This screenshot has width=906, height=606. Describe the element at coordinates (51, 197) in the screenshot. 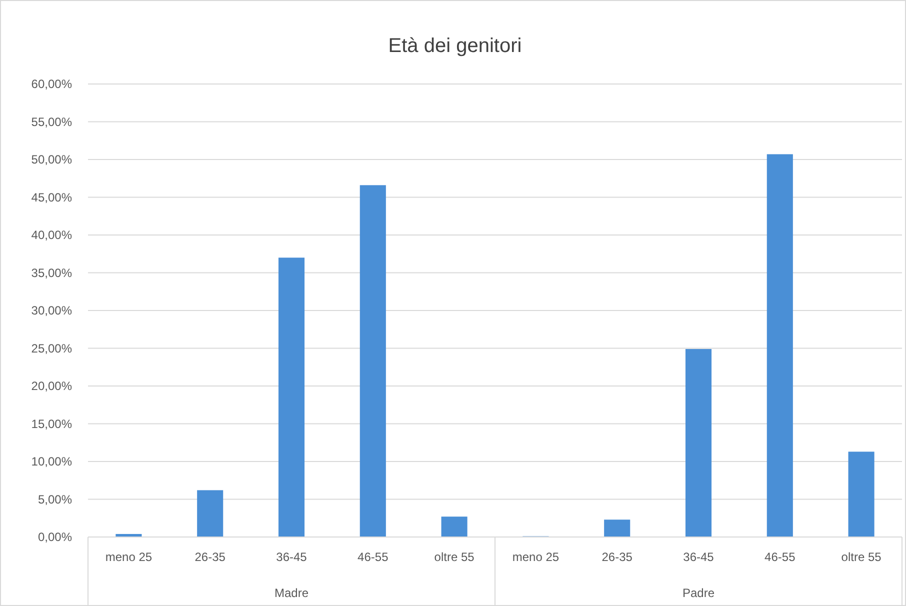

I see `y-tick-label: 45,00%` at that location.